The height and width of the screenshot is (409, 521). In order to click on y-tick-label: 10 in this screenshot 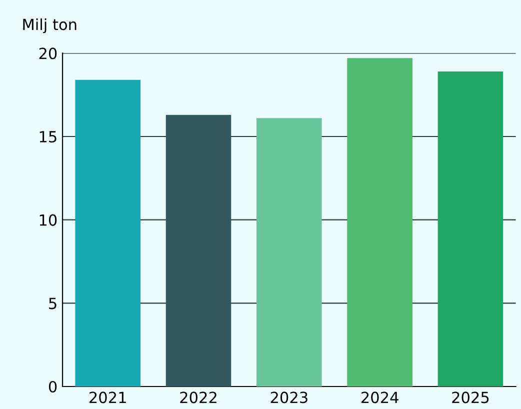, I will do `click(48, 220)`.